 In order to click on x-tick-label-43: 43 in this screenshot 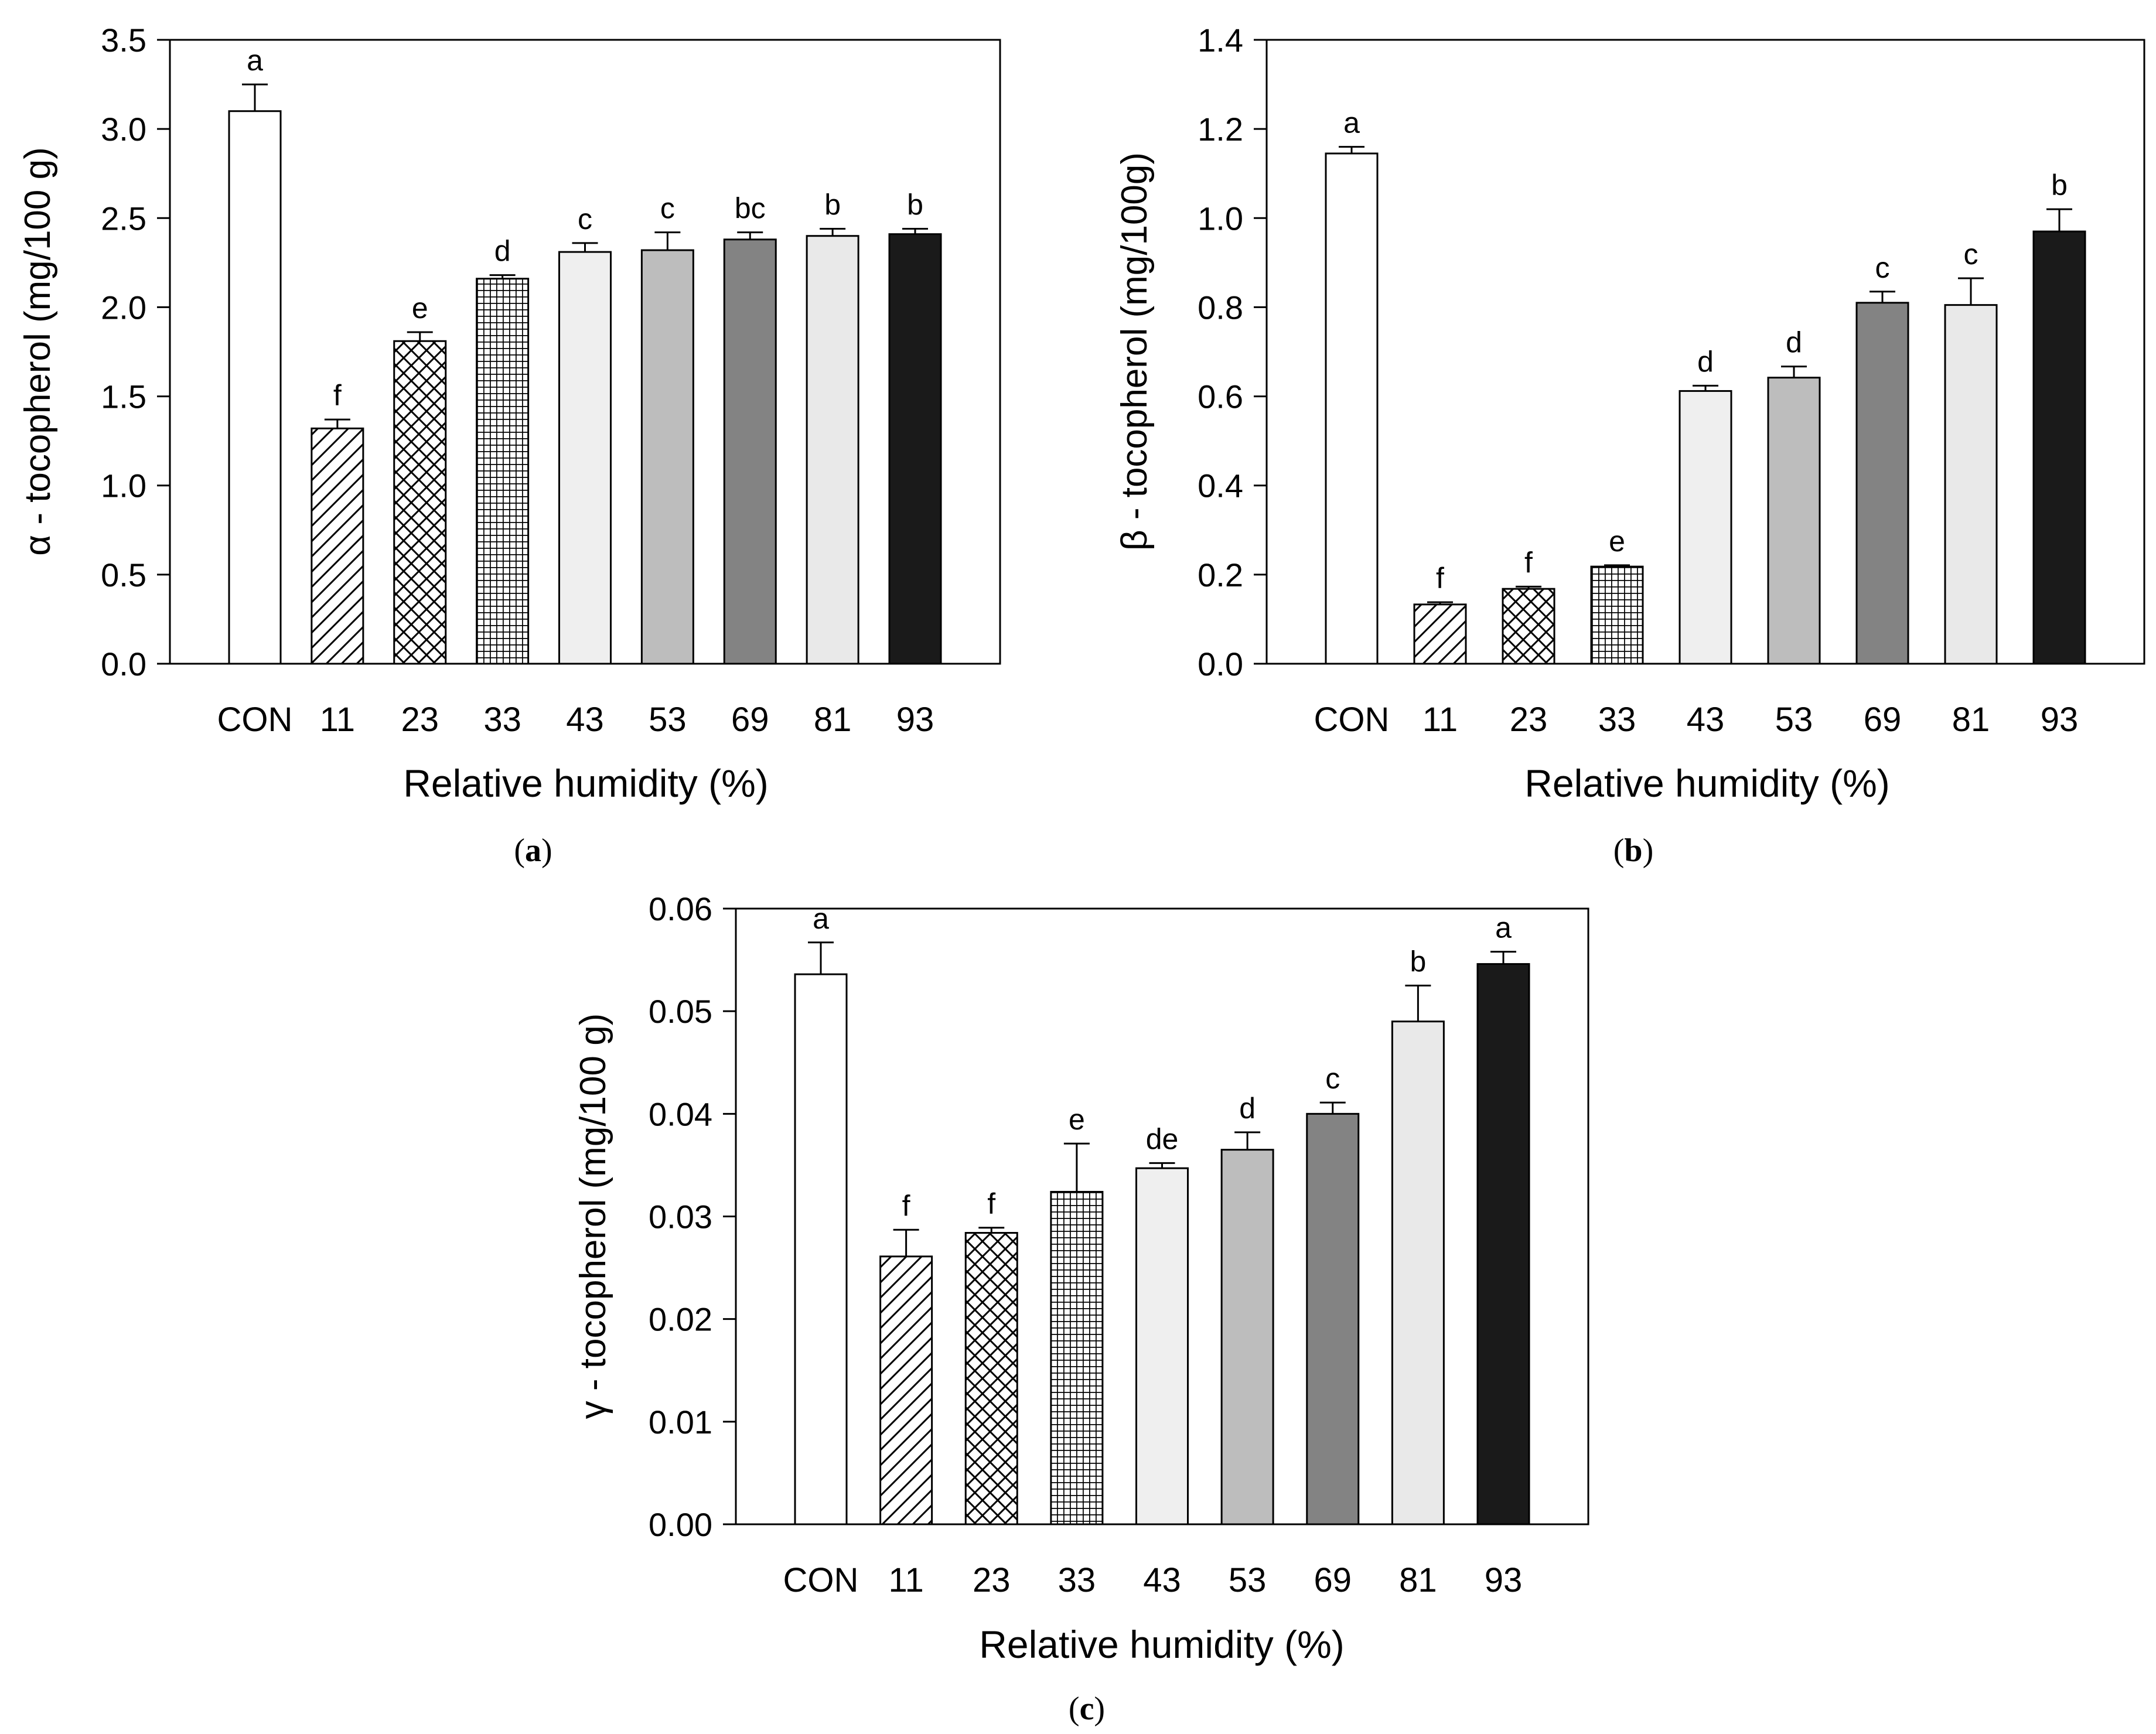, I will do `click(1162, 1580)`.